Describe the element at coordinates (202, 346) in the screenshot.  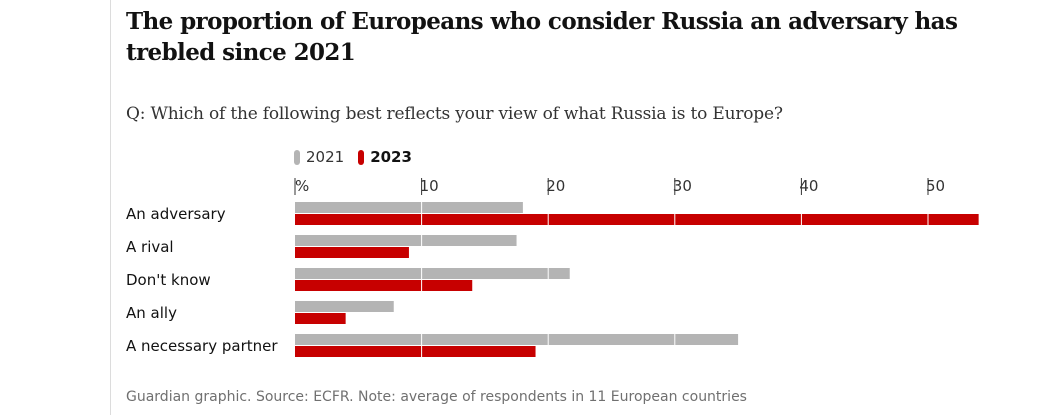
I see `category-label: A necessary partner` at that location.